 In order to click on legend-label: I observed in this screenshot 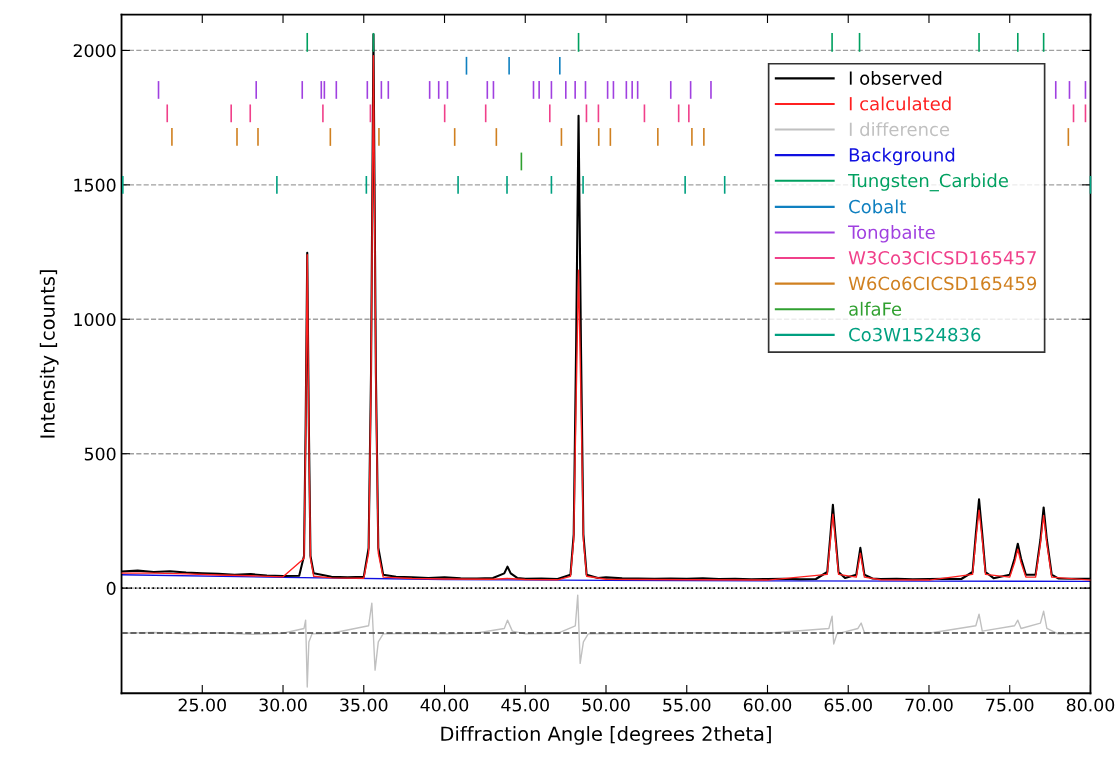, I will do `click(895, 77)`.